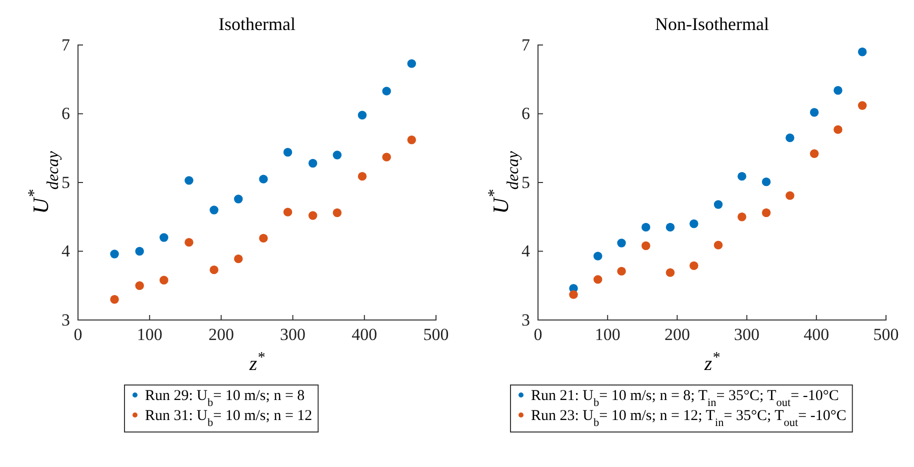 The image size is (914, 467). Describe the element at coordinates (685, 398) in the screenshot. I see `legend-label: Run 21: U$_{b}$= 10 m/s; n = 8; T$_{in}$= 35°C; T$_{out}$= -10°C` at that location.